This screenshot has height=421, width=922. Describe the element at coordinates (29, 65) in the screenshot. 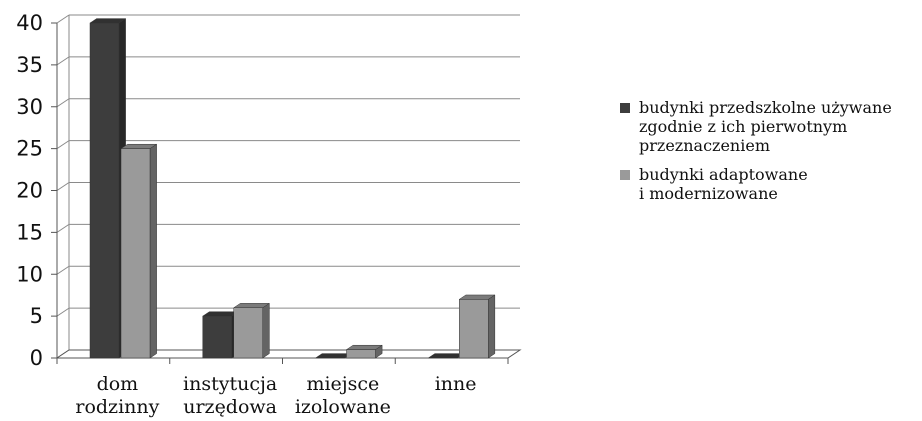

I see `y-tick-label: 35` at that location.